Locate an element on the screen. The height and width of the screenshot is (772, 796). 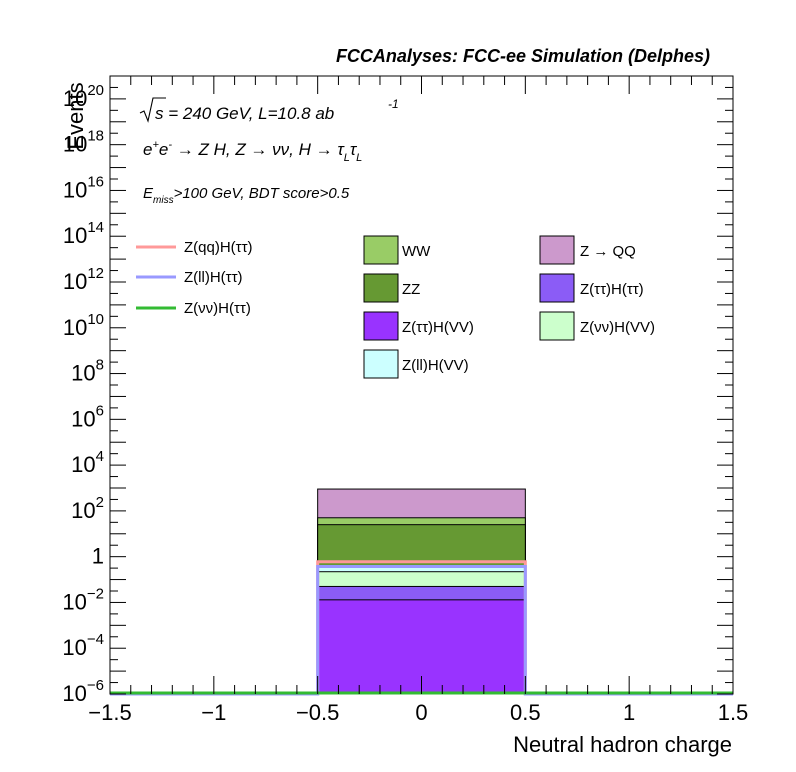
svg-text: Z → QQ is located at coordinates (608, 251).